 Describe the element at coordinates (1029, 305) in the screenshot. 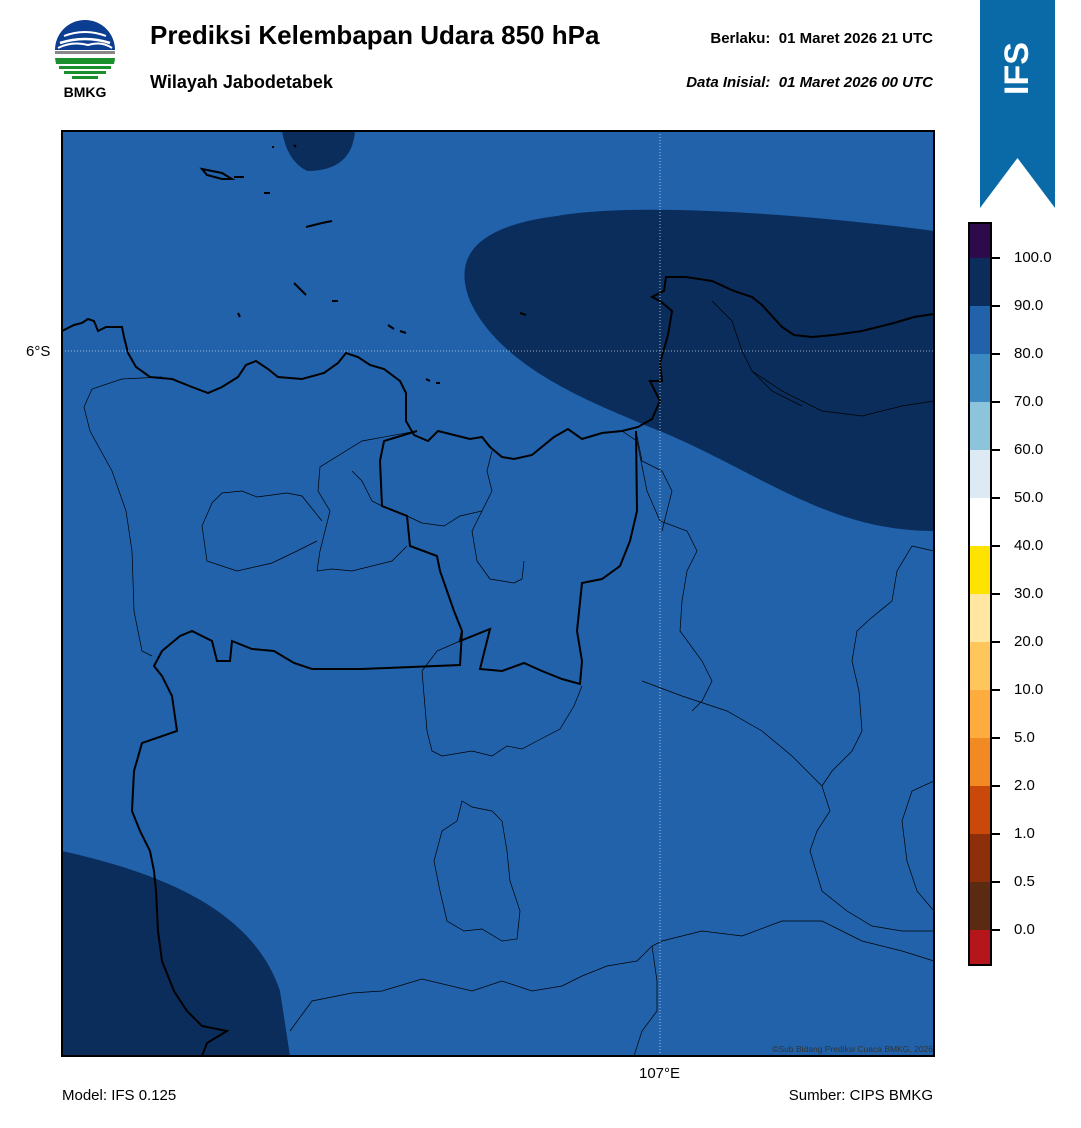

I see `colorbar-label: 90.0` at that location.